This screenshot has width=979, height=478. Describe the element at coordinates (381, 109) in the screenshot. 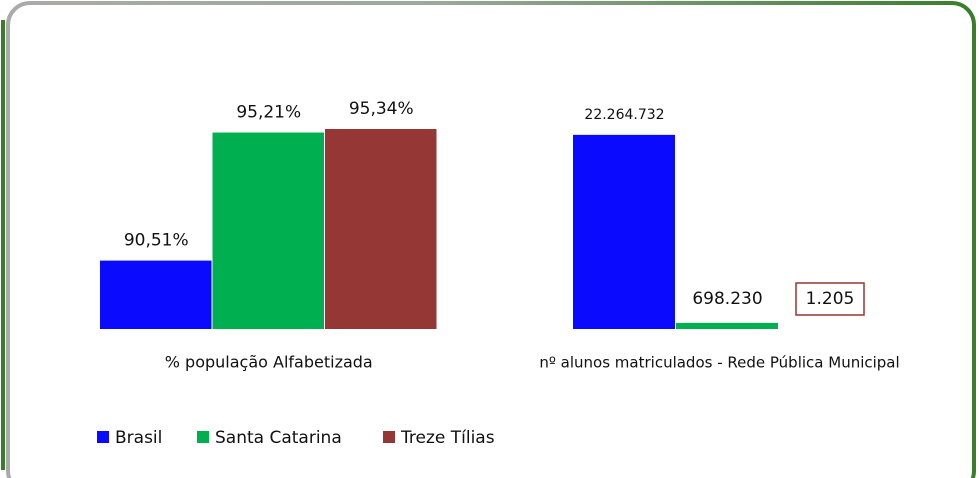

I see `value-label: 95,34%` at that location.